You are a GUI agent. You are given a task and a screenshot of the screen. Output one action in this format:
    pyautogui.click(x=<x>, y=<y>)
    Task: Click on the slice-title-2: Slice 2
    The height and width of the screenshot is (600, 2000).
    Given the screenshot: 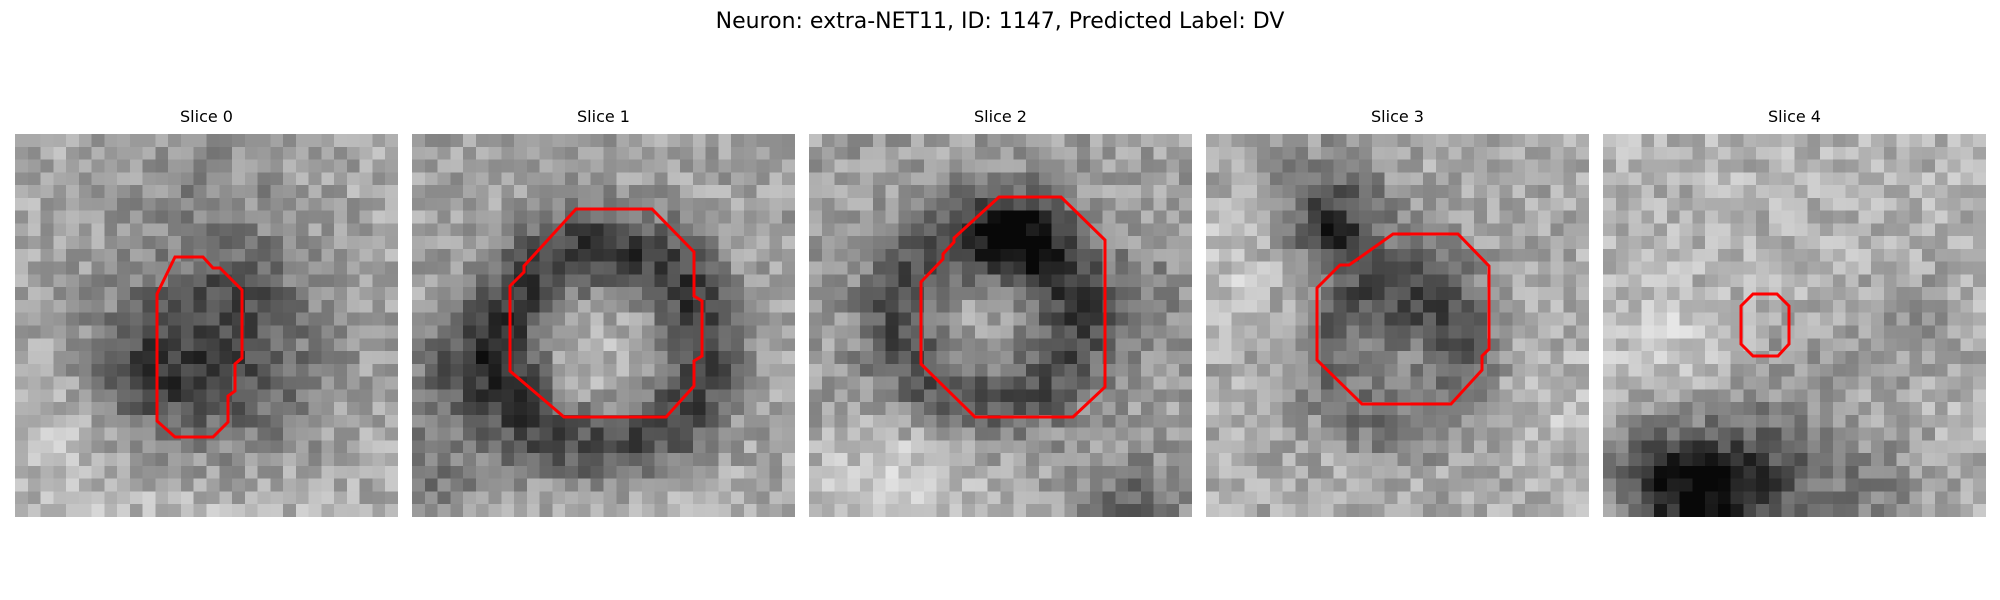 What is the action you would take?
    pyautogui.click(x=1000, y=116)
    